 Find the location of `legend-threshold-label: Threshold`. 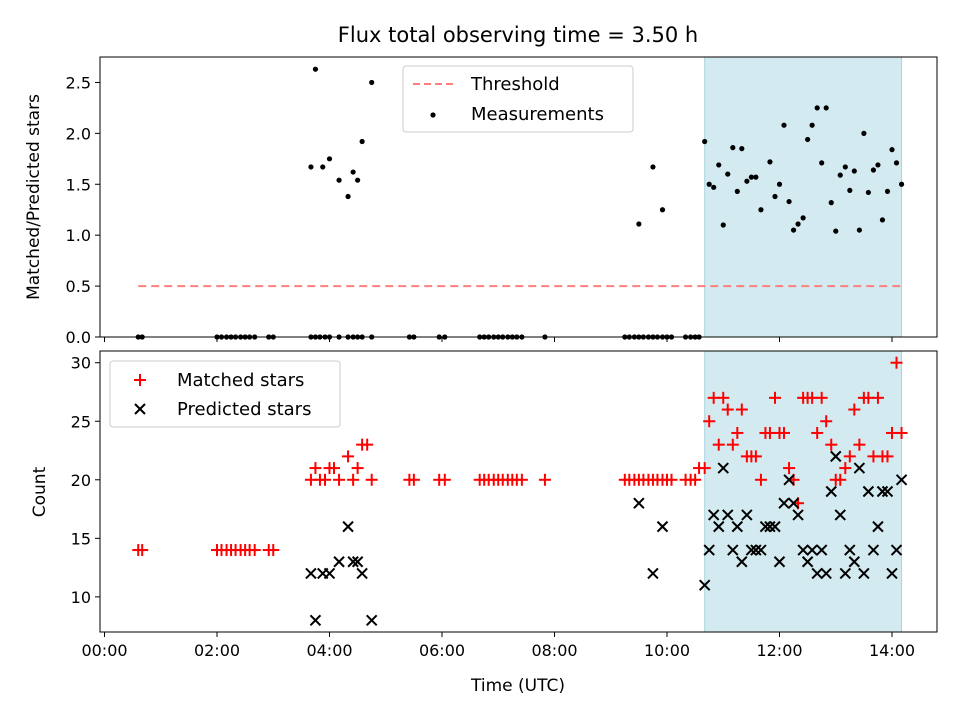

legend-threshold-label: Threshold is located at coordinates (515, 84).